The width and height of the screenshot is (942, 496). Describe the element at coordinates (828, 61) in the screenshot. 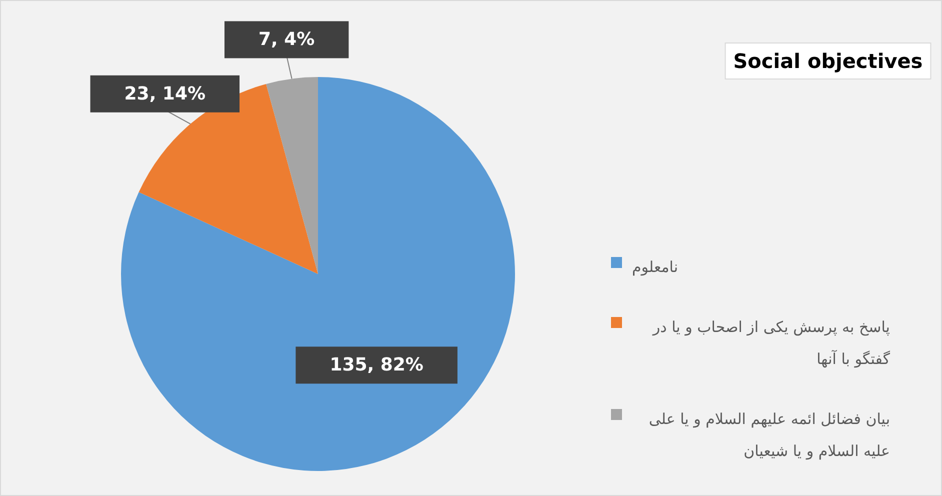

I see `text: Social objectives` at that location.